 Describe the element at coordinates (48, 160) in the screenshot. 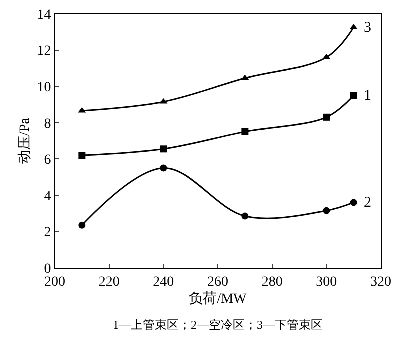

I see `y-tick-label: 6` at that location.